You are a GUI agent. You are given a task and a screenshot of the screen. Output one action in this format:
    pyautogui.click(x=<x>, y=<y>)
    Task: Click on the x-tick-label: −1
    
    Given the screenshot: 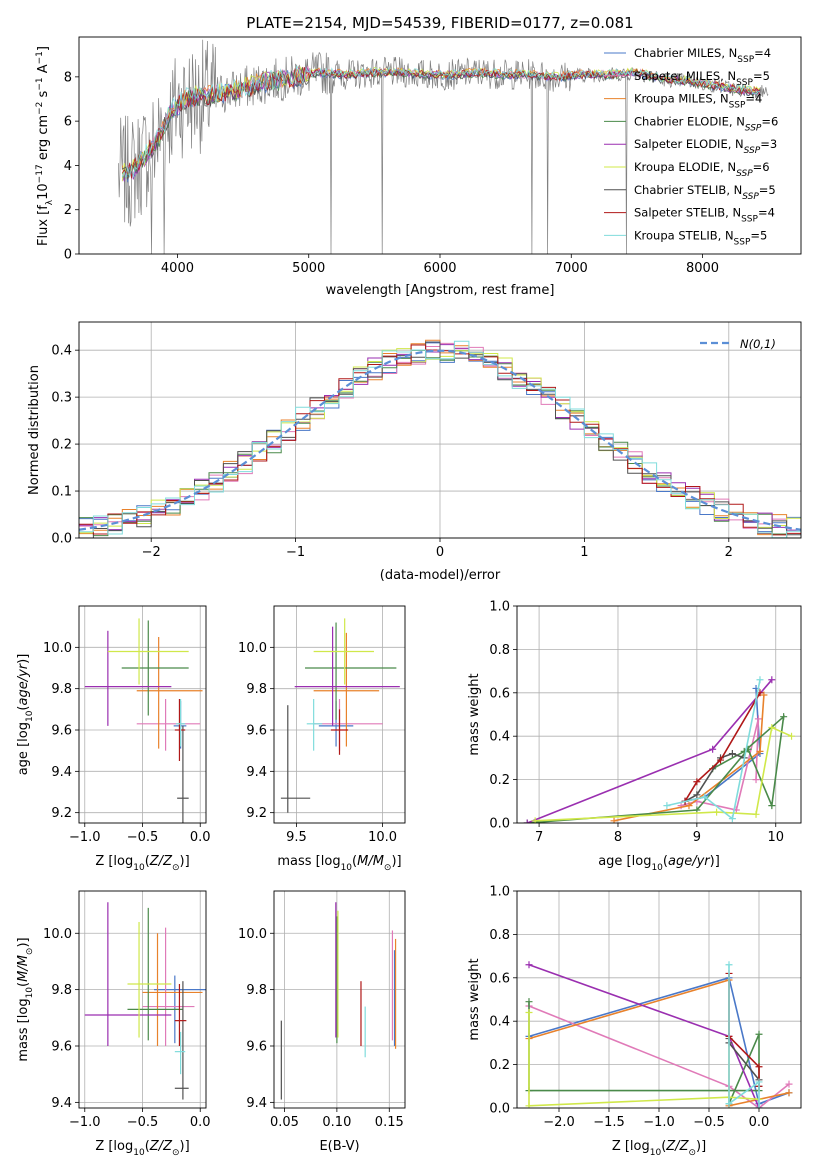 What is the action you would take?
    pyautogui.click(x=295, y=552)
    